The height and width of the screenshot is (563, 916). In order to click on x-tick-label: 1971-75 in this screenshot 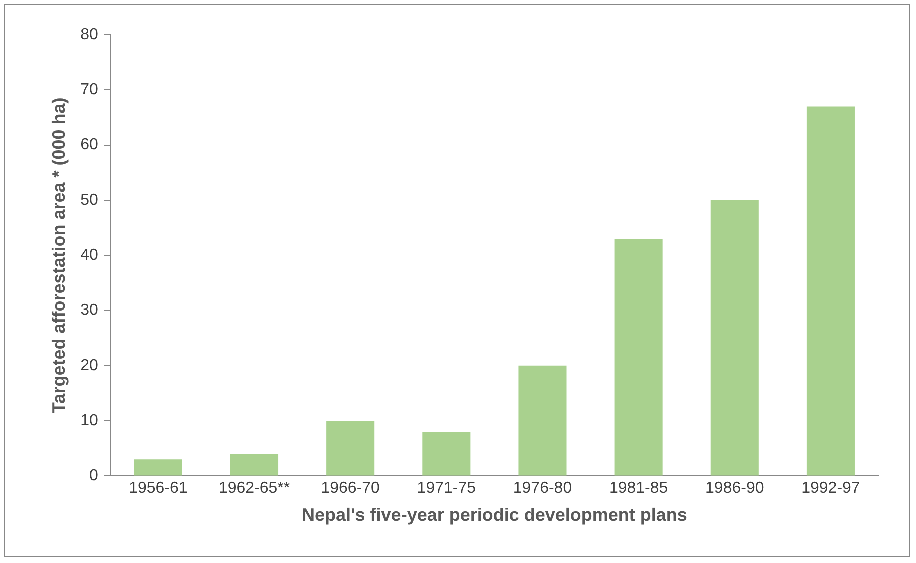, I will do `click(446, 489)`.